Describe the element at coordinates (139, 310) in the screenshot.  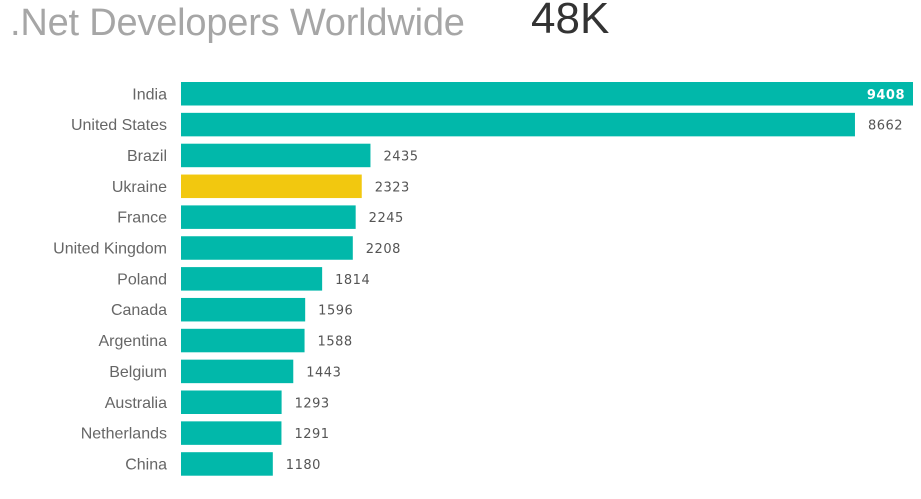
I see `category-label-canada: Canada` at that location.